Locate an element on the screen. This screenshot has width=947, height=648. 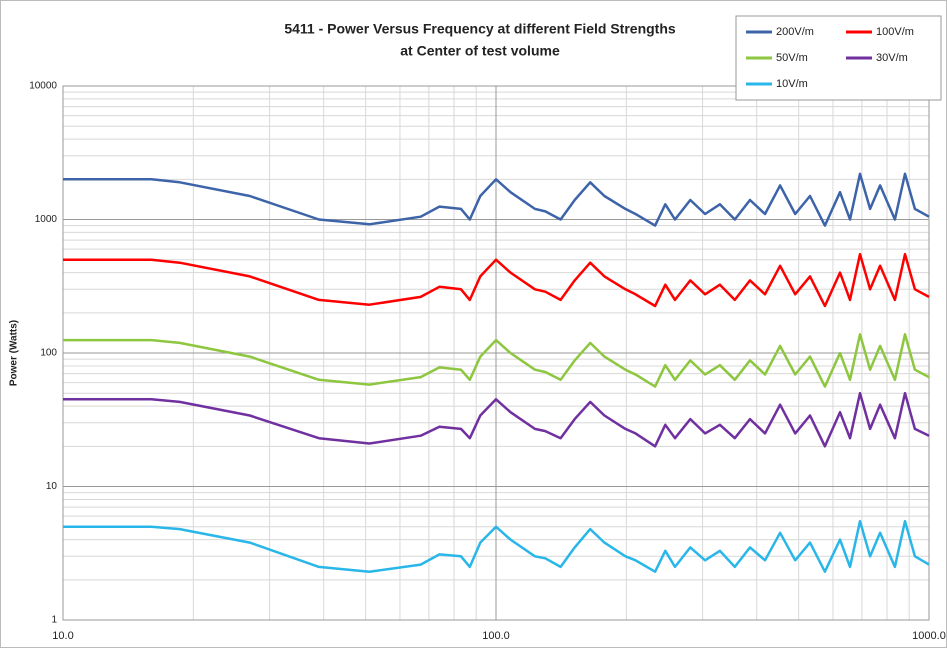
x-tick-label: 100.0 is located at coordinates (496, 636).